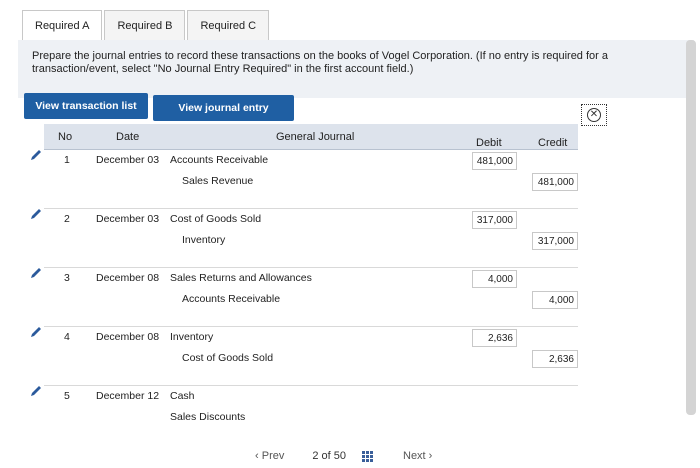 This screenshot has width=700, height=468. I want to click on pagination: ‹ Prev 2 of 50 Next ›, so click(343, 456).